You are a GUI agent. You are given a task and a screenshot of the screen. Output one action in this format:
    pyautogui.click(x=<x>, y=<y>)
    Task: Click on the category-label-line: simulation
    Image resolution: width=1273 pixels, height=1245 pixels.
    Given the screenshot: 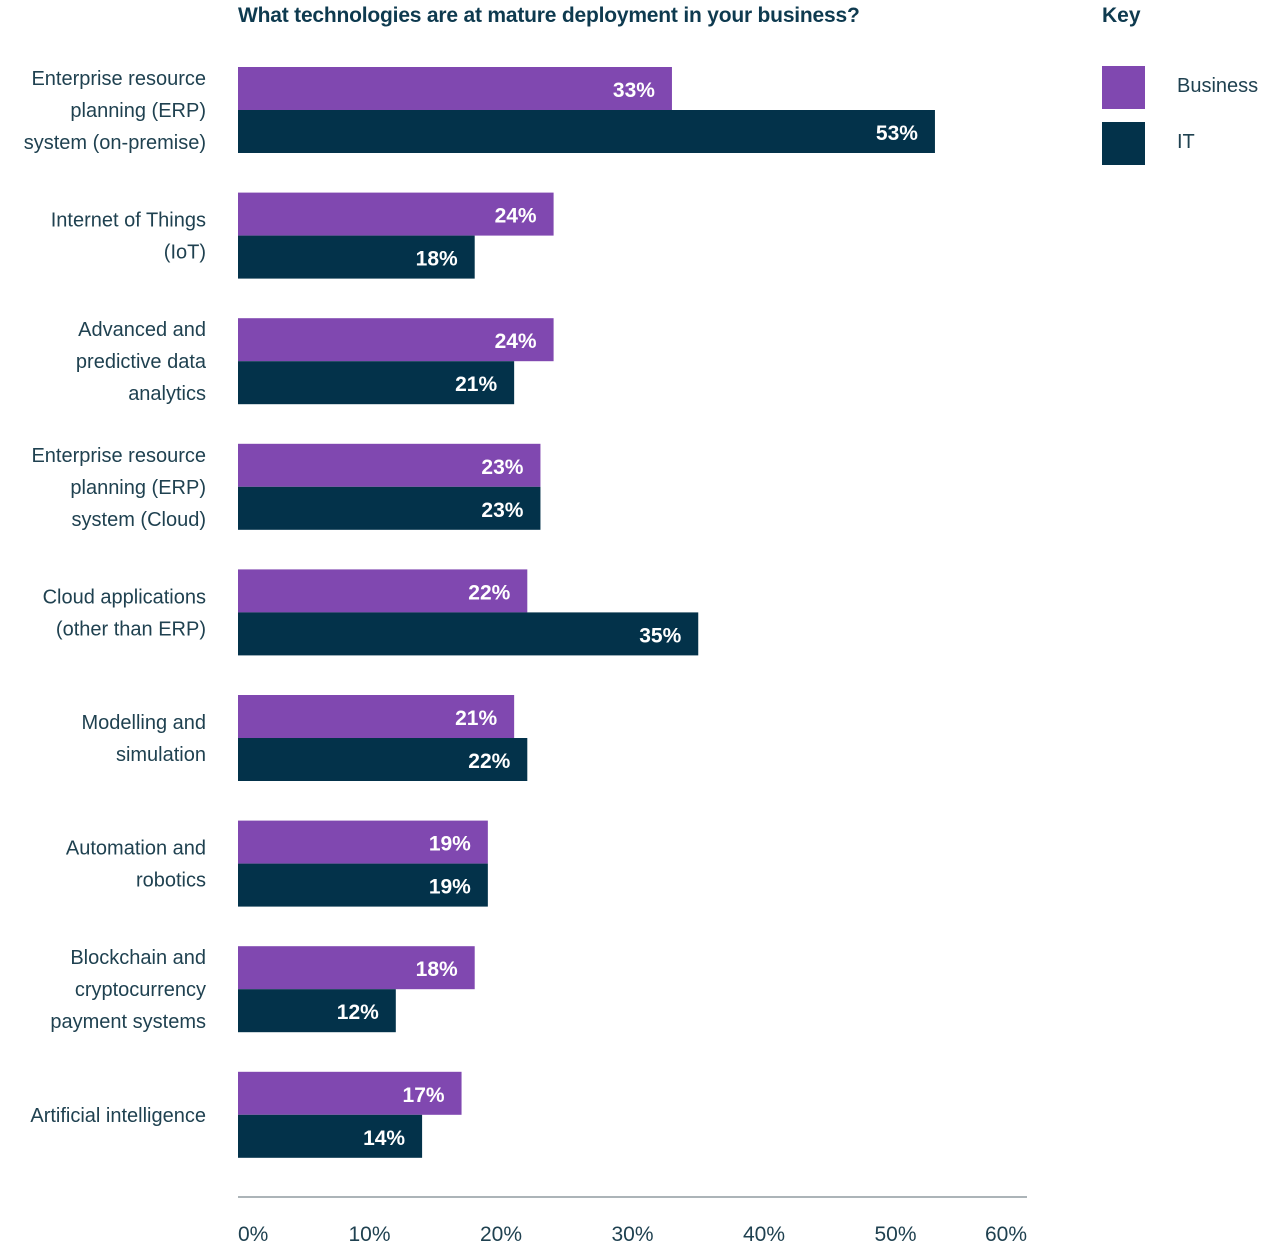 What is the action you would take?
    pyautogui.click(x=161, y=755)
    